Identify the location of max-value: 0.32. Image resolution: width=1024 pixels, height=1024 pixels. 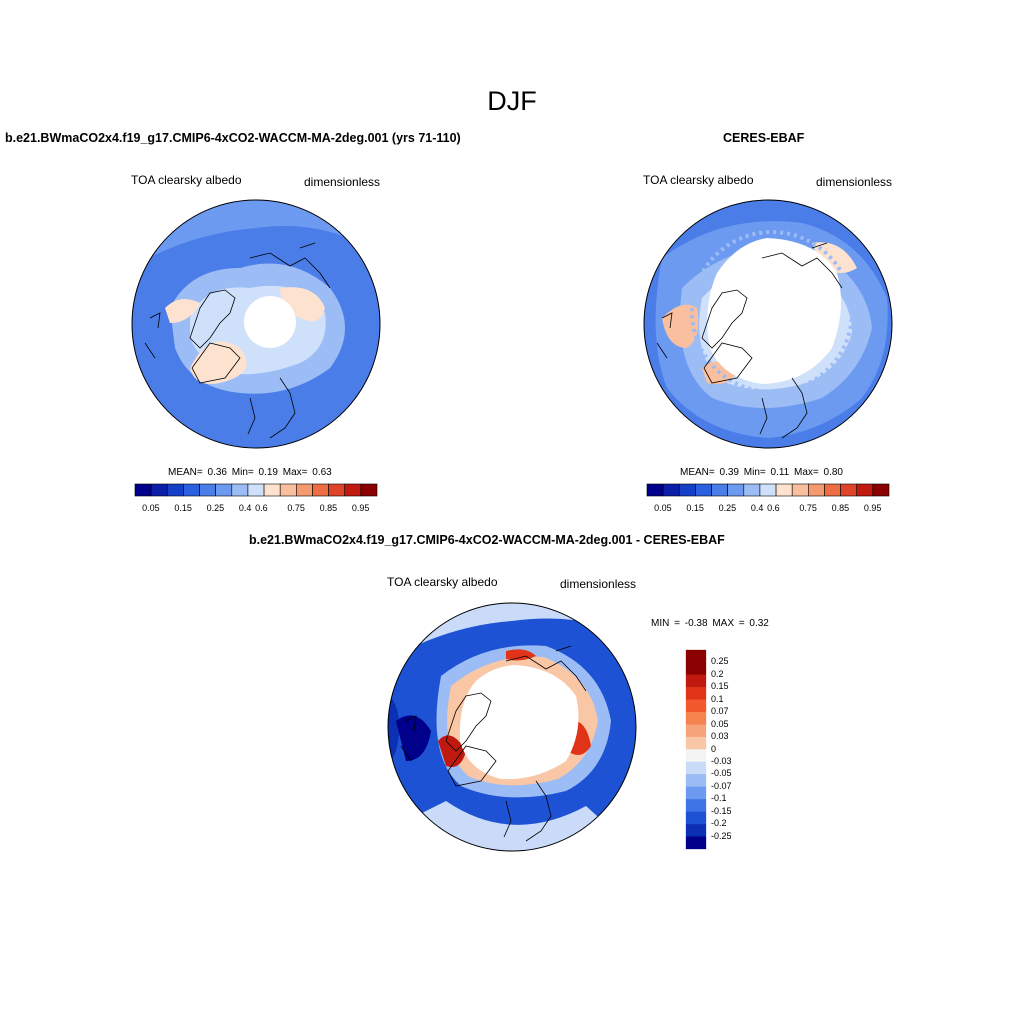
(759, 623).